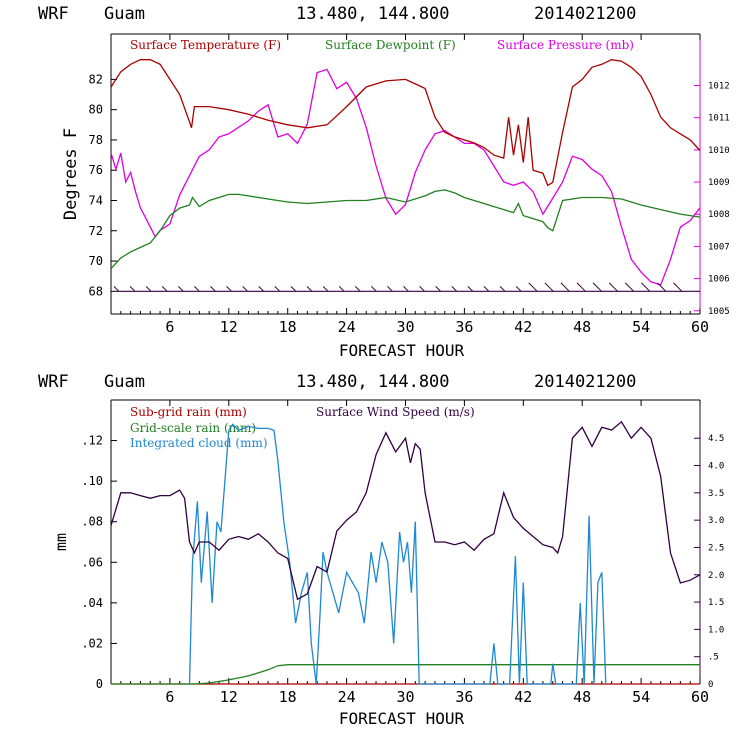 This screenshot has width=740, height=740. What do you see at coordinates (92, 481) in the screenshot?
I see `y-left-tick-label: .10` at bounding box center [92, 481].